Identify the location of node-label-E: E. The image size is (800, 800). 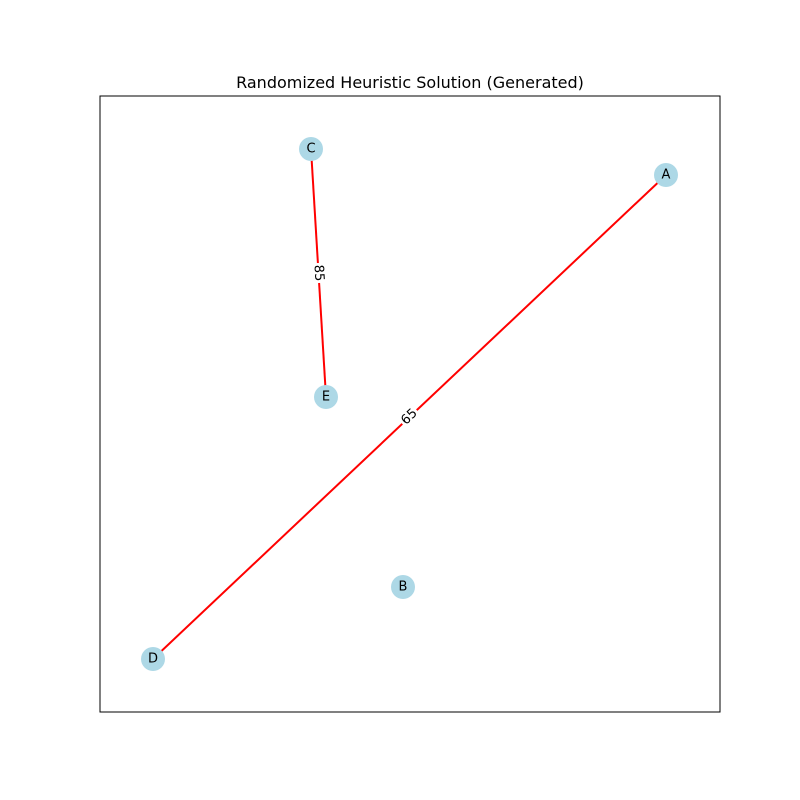
(326, 397).